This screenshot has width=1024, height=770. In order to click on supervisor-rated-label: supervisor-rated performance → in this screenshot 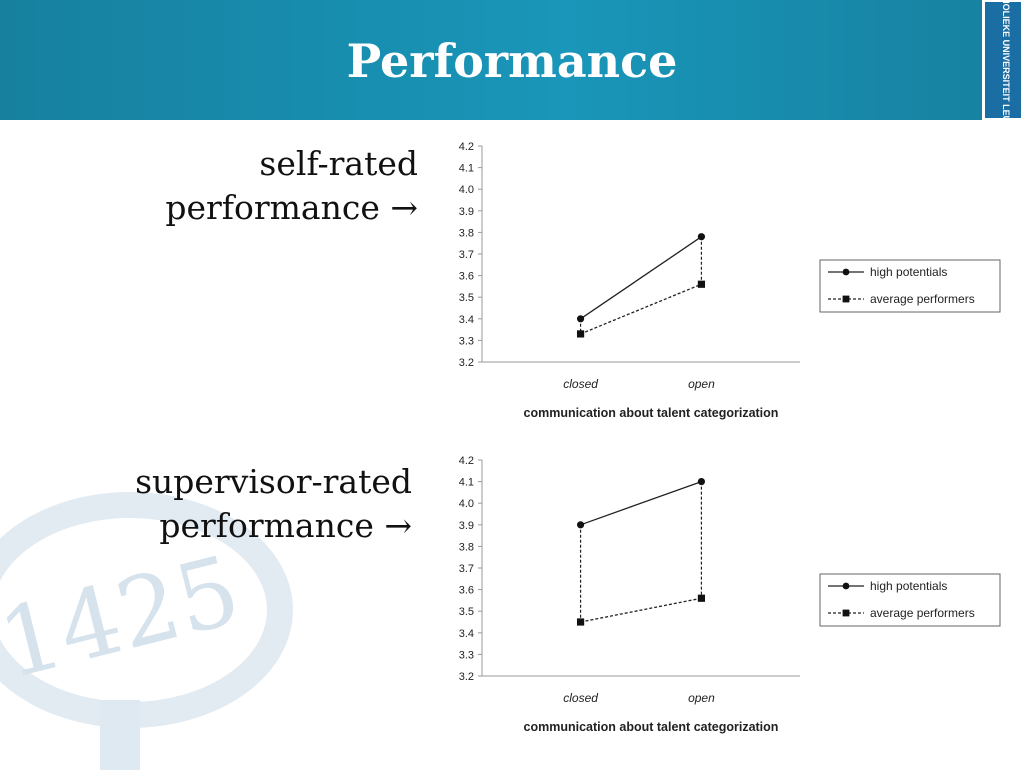, I will do `click(273, 503)`.